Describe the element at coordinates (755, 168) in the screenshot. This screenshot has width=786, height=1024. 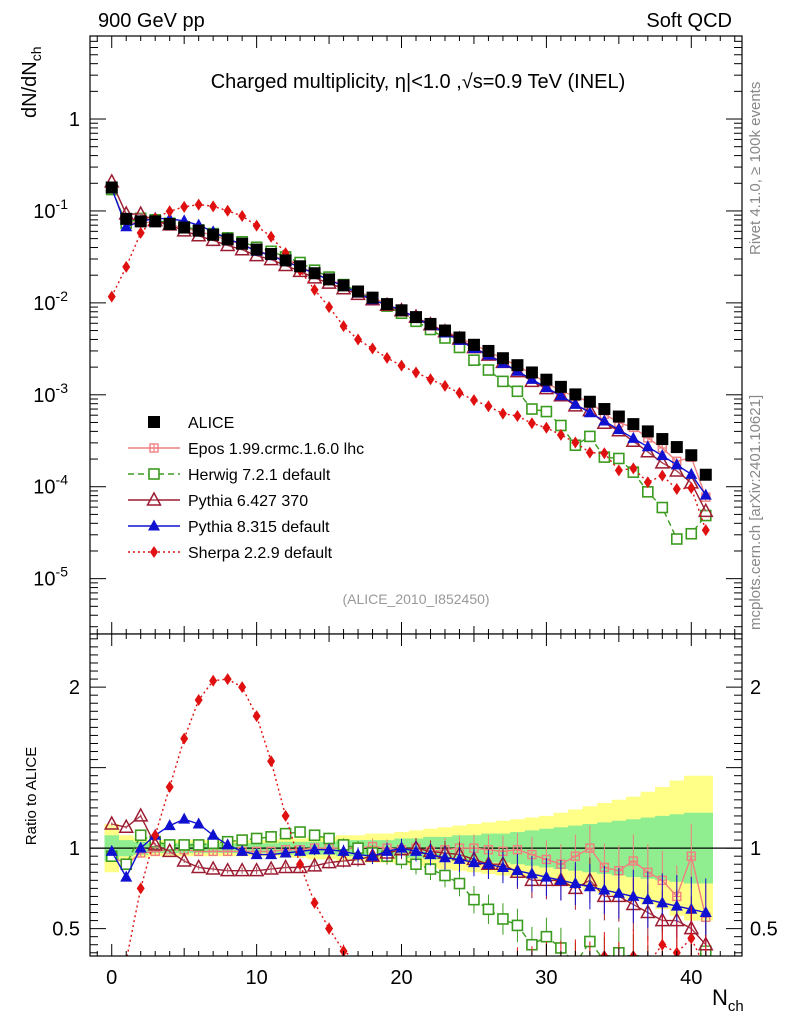
I see `rivet-version-label: Rivet 4.1.0, ≥ 100k events` at that location.